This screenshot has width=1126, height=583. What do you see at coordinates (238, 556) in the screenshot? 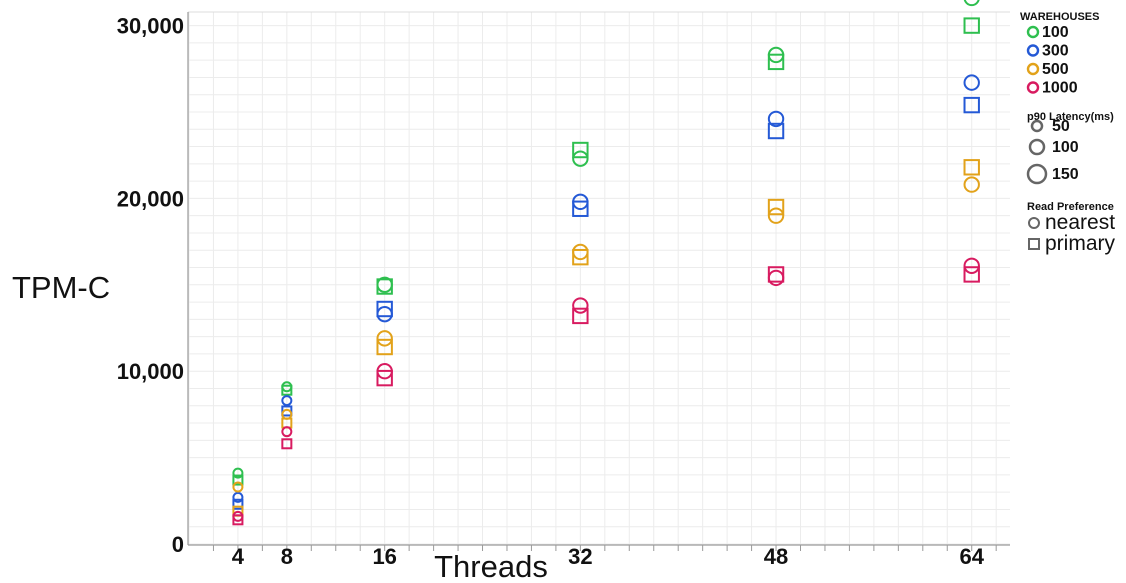
I see `x-tick-label: 4` at bounding box center [238, 556].